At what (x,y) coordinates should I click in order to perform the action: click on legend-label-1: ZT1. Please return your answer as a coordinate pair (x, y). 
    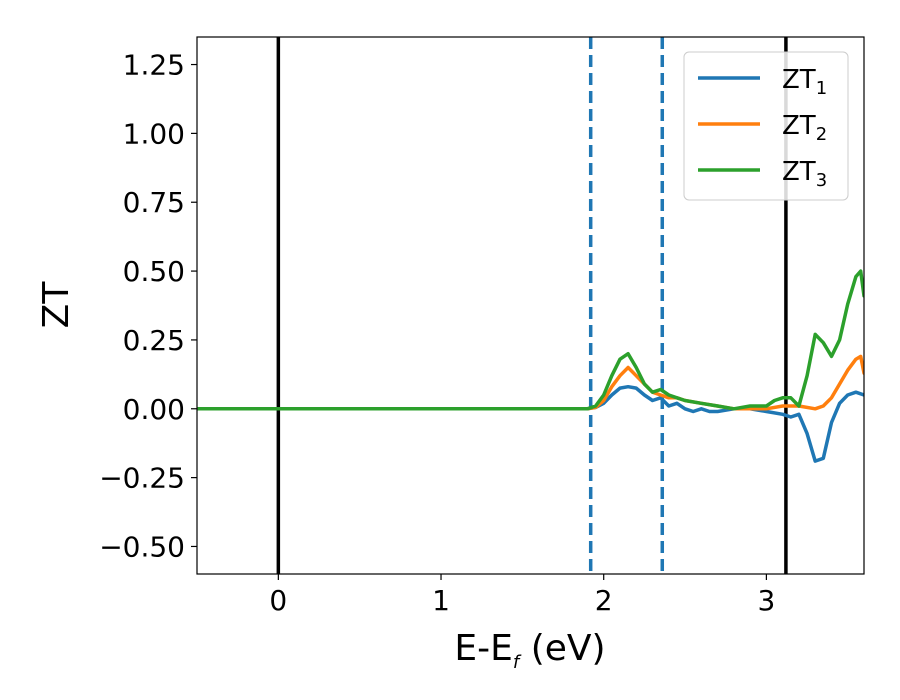
    Looking at the image, I should click on (804, 82).